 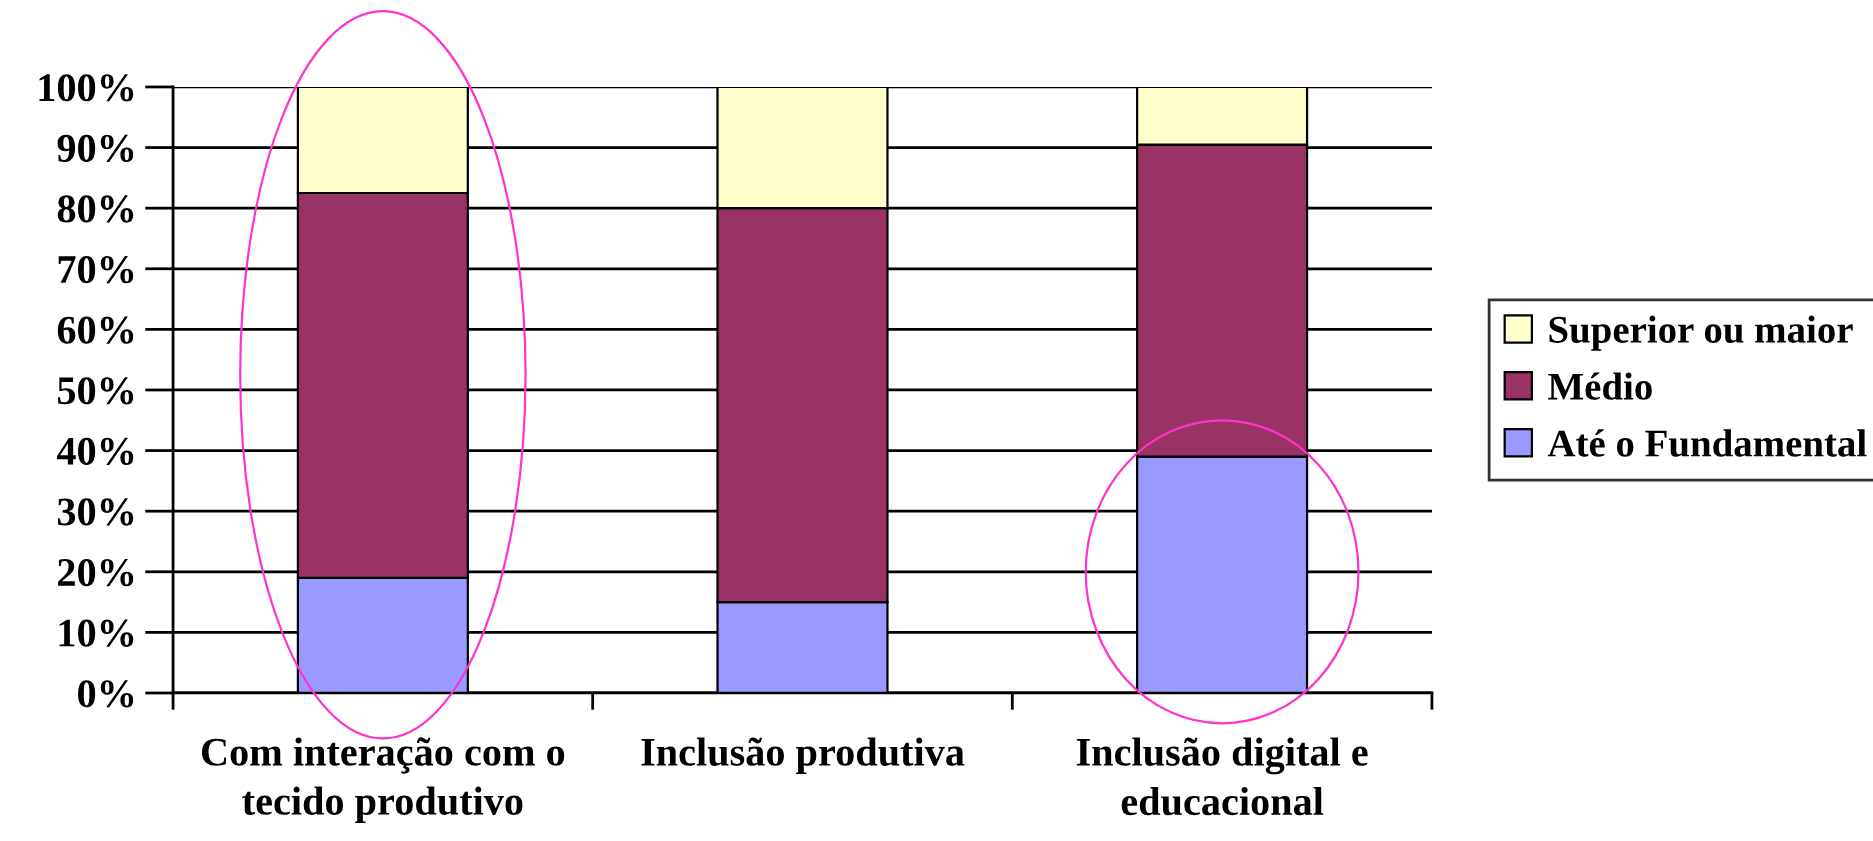 I want to click on legend-label: Médio, so click(x=1600, y=386).